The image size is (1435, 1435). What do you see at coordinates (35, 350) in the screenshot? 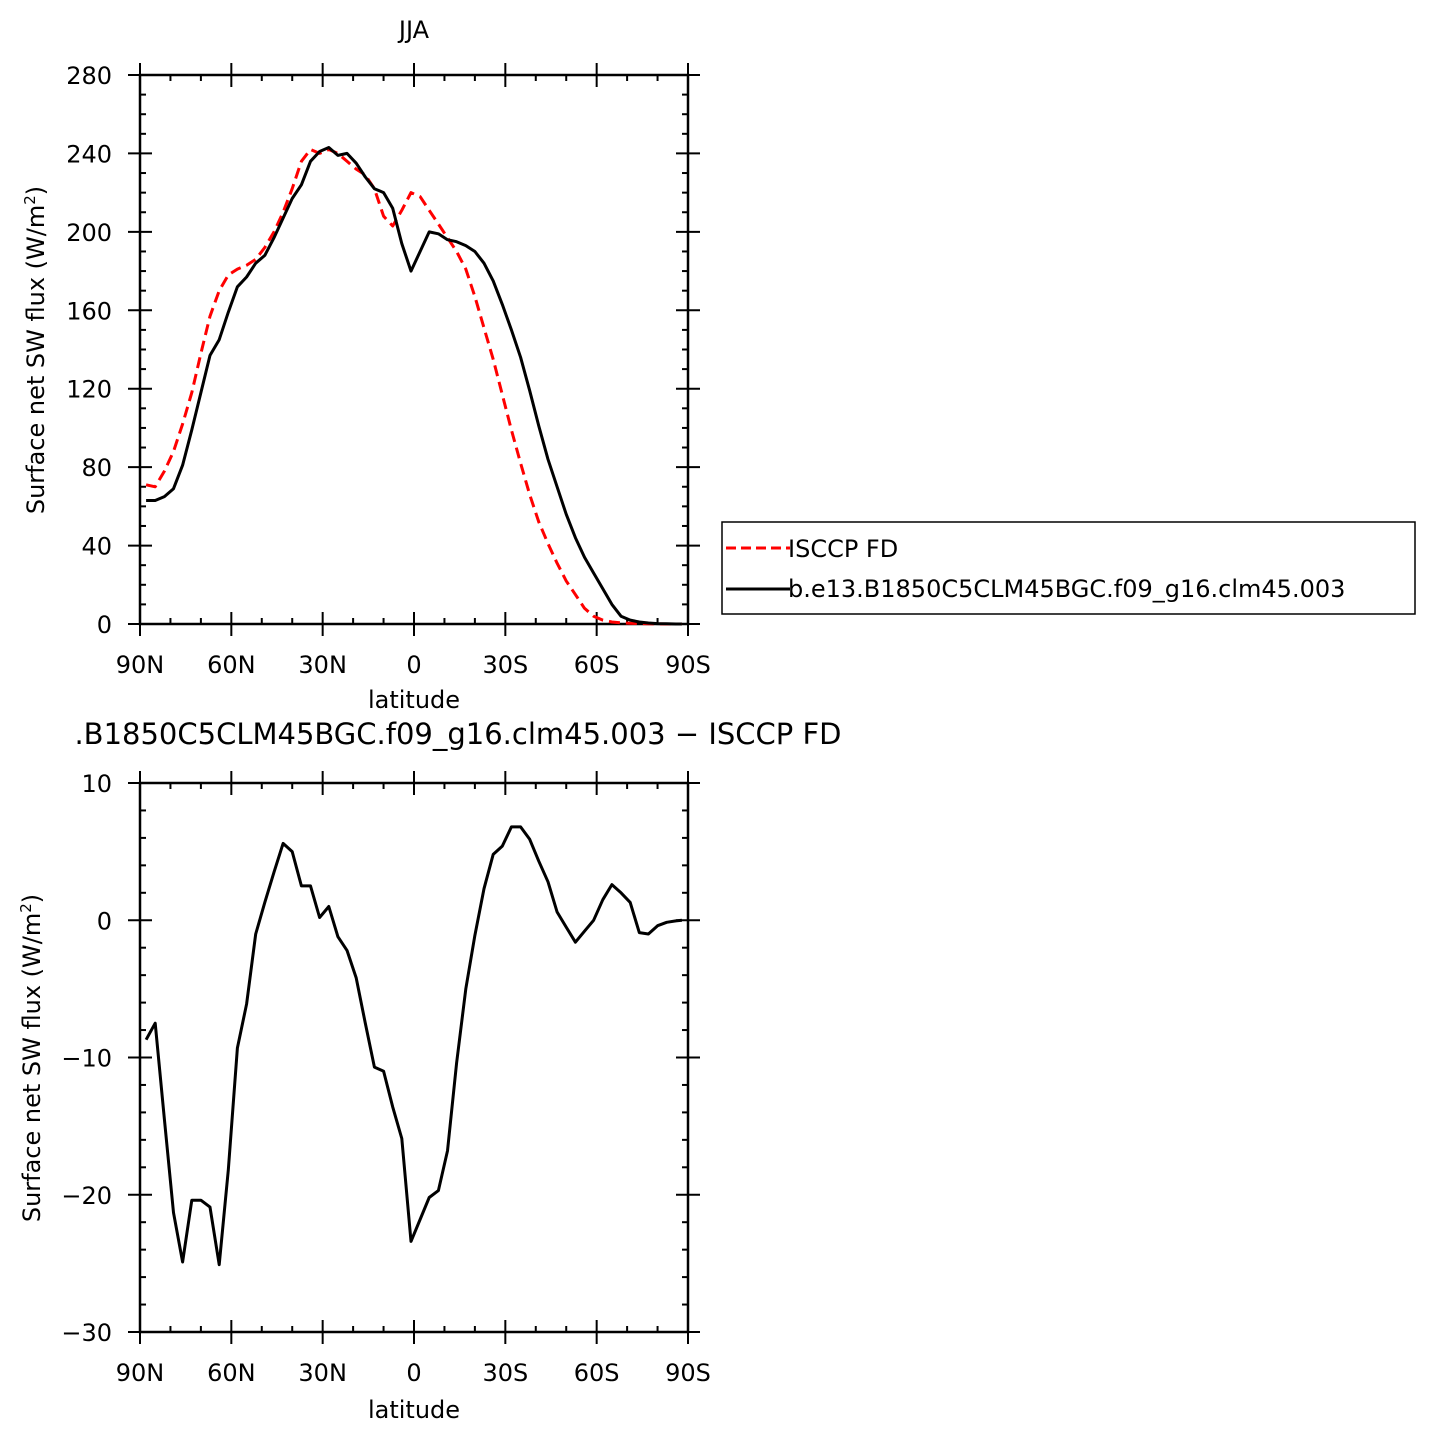
I see `top-y-axis-label: Surface net SW flux (W/m2)` at bounding box center [35, 350].